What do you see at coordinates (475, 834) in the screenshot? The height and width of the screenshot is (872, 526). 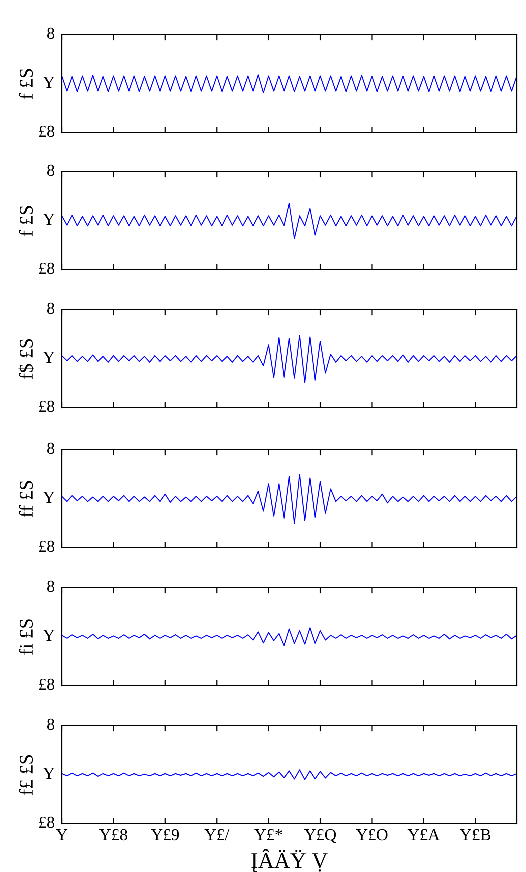 I see `x-tick-label: Y£B` at bounding box center [475, 834].